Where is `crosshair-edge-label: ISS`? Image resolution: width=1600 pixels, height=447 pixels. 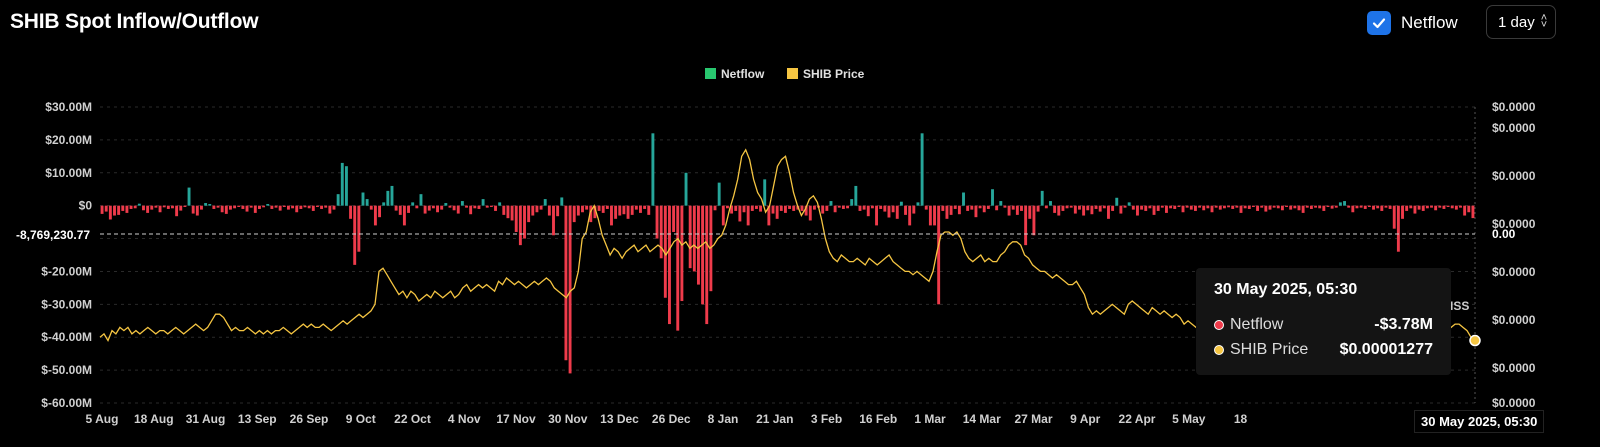
crosshair-edge-label: ISS is located at coordinates (1460, 306).